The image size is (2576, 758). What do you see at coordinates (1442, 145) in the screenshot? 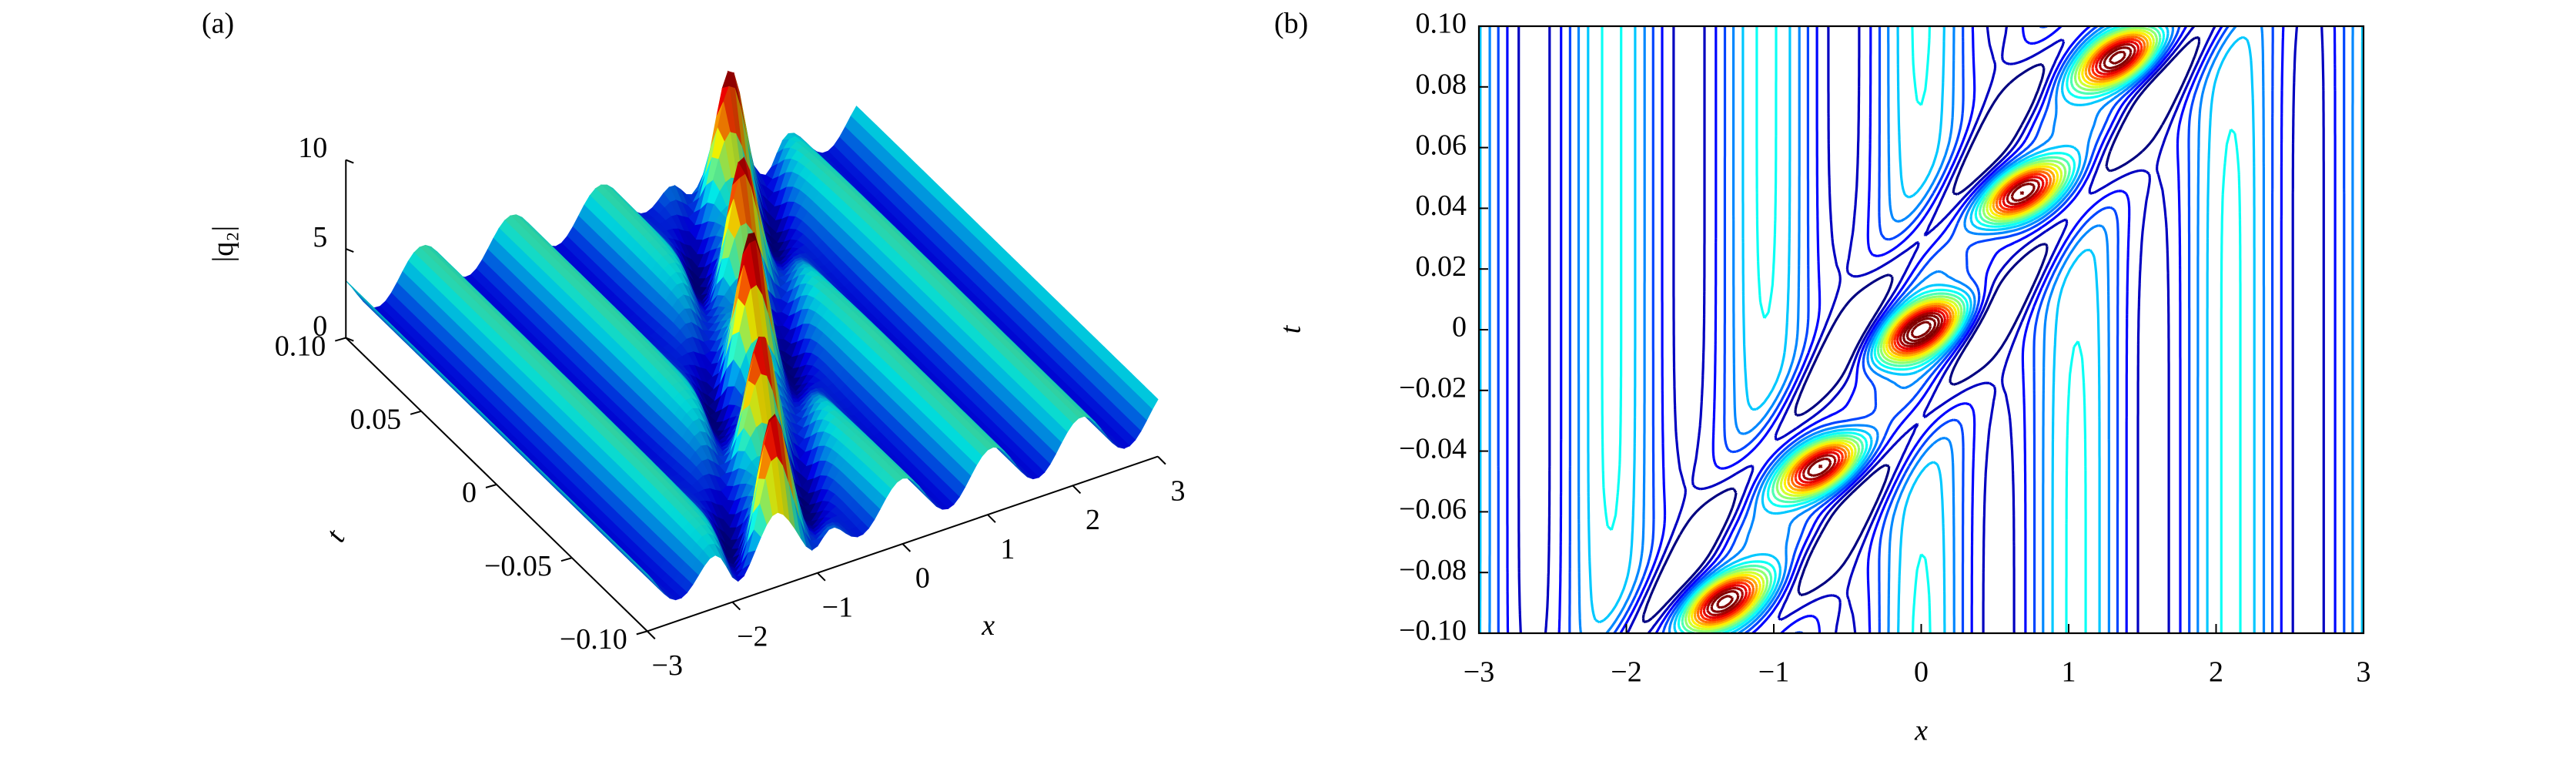
I see `y-tick-label: 0.06` at bounding box center [1442, 145].